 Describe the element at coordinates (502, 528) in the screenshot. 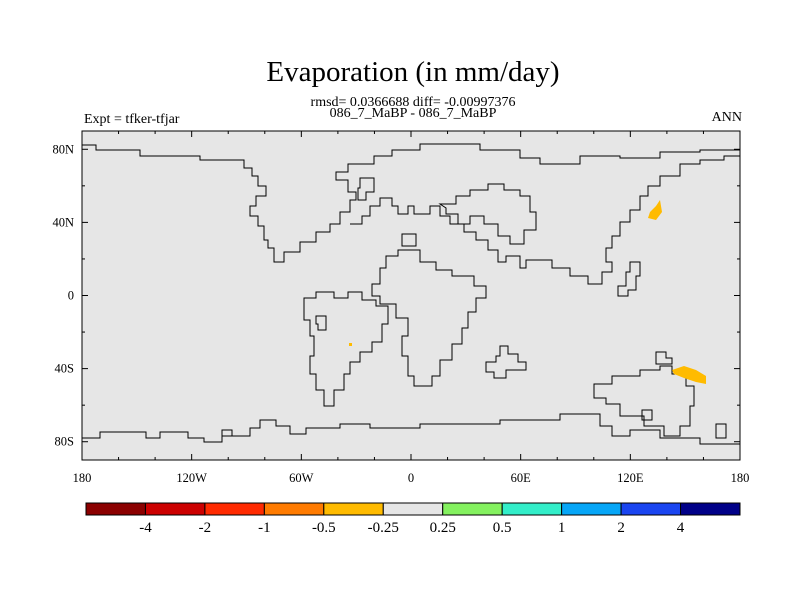

I see `colorbar-label: 0.5` at that location.